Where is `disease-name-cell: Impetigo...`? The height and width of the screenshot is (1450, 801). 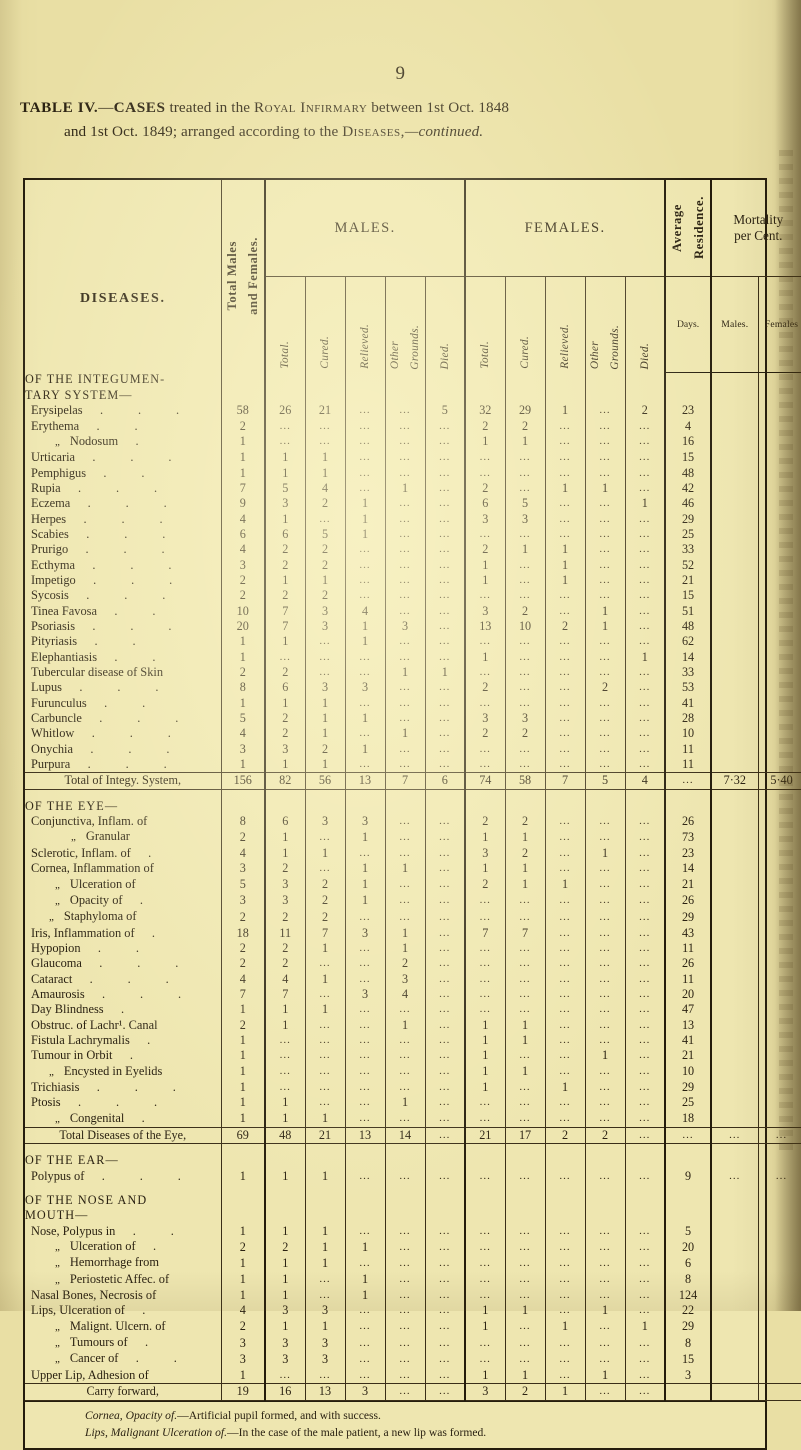
disease-name-cell: Impetigo... is located at coordinates (123, 580).